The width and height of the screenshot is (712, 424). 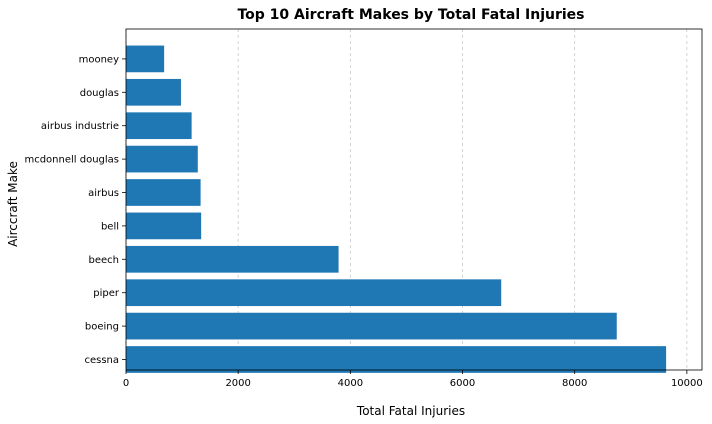 What do you see at coordinates (350, 383) in the screenshot?
I see `x-tick-label: 4000` at bounding box center [350, 383].